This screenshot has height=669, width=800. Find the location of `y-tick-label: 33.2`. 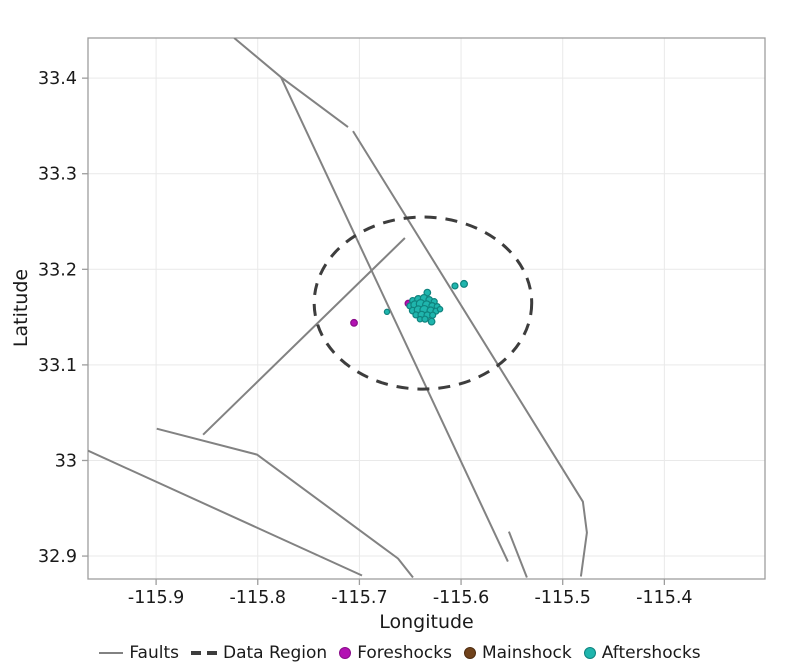

y-tick-label: 33.2 is located at coordinates (57, 270).